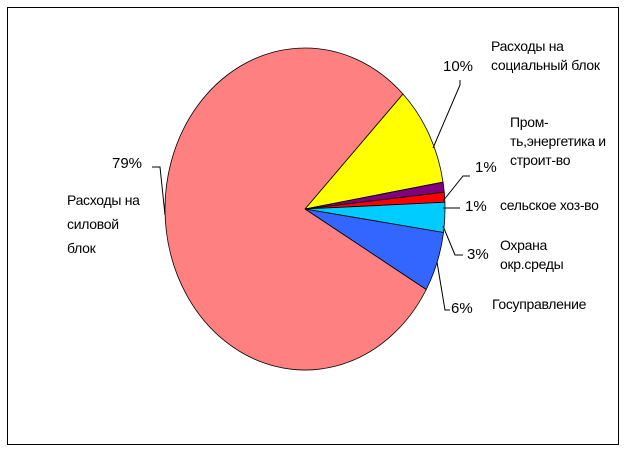  What do you see at coordinates (476, 206) in the screenshot?
I see `value-label-2: 1%` at bounding box center [476, 206].